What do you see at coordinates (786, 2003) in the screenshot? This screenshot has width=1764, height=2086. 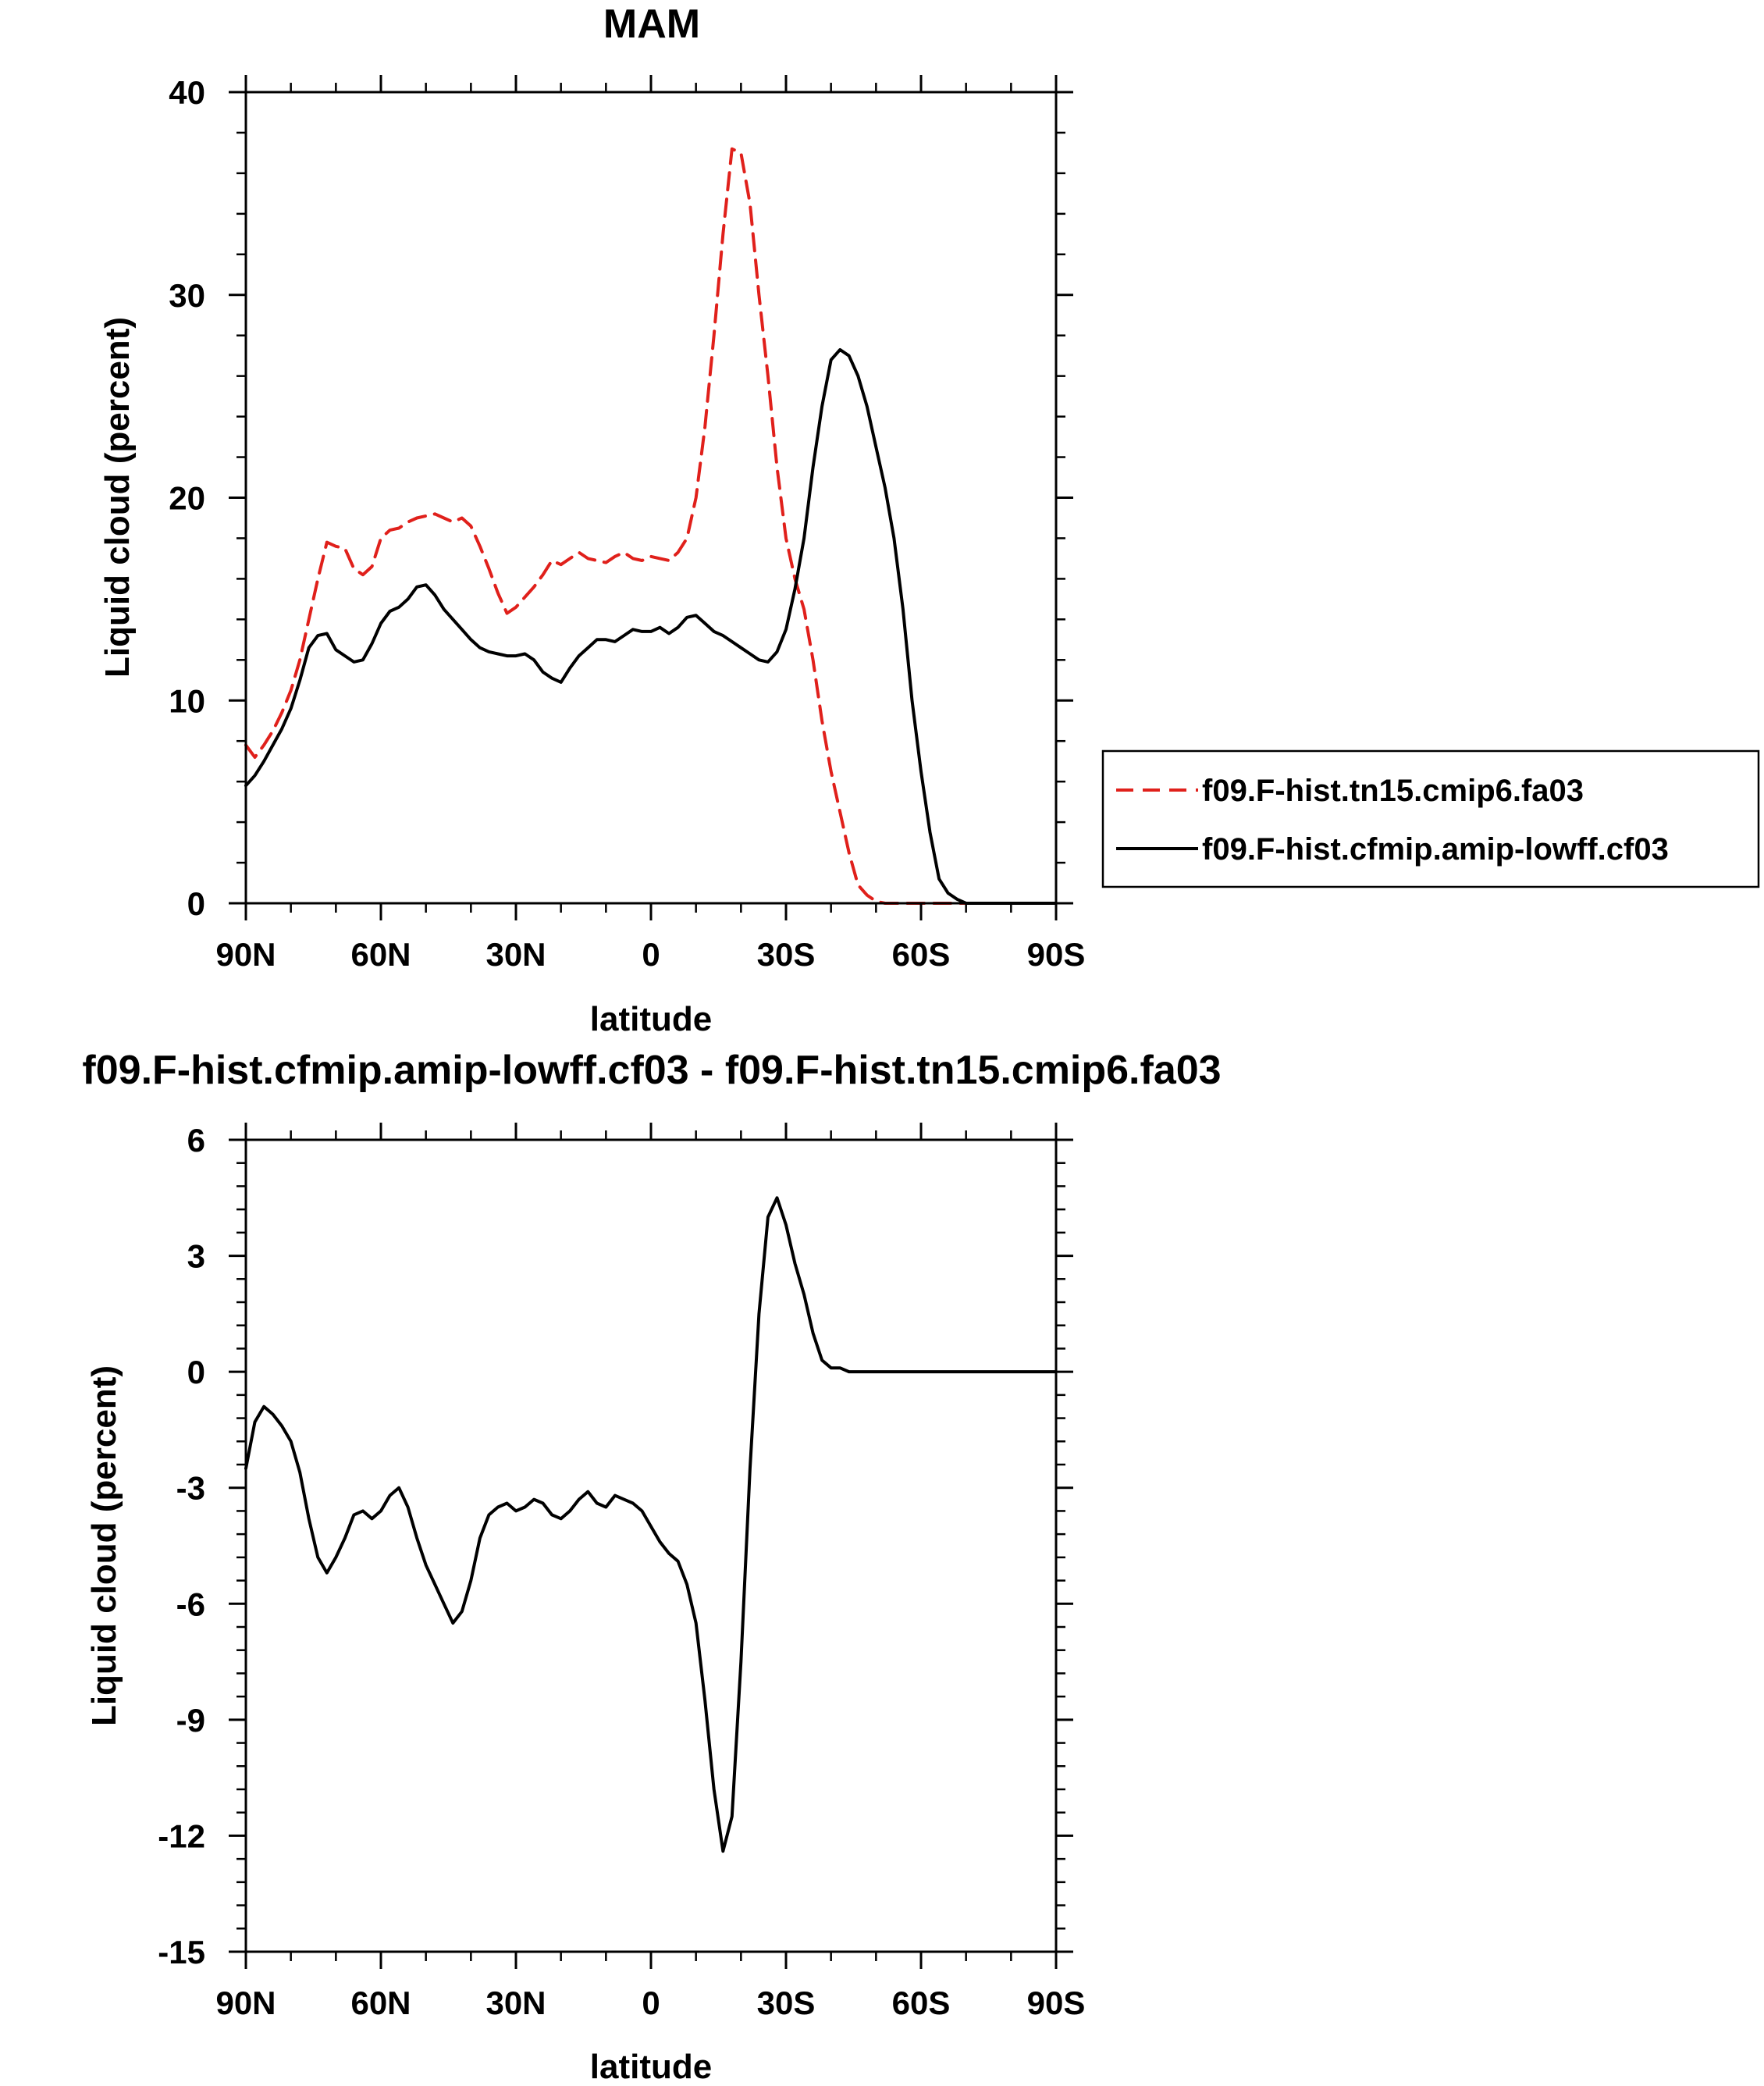 I see `bottom-xtick-label: 30S` at bounding box center [786, 2003].